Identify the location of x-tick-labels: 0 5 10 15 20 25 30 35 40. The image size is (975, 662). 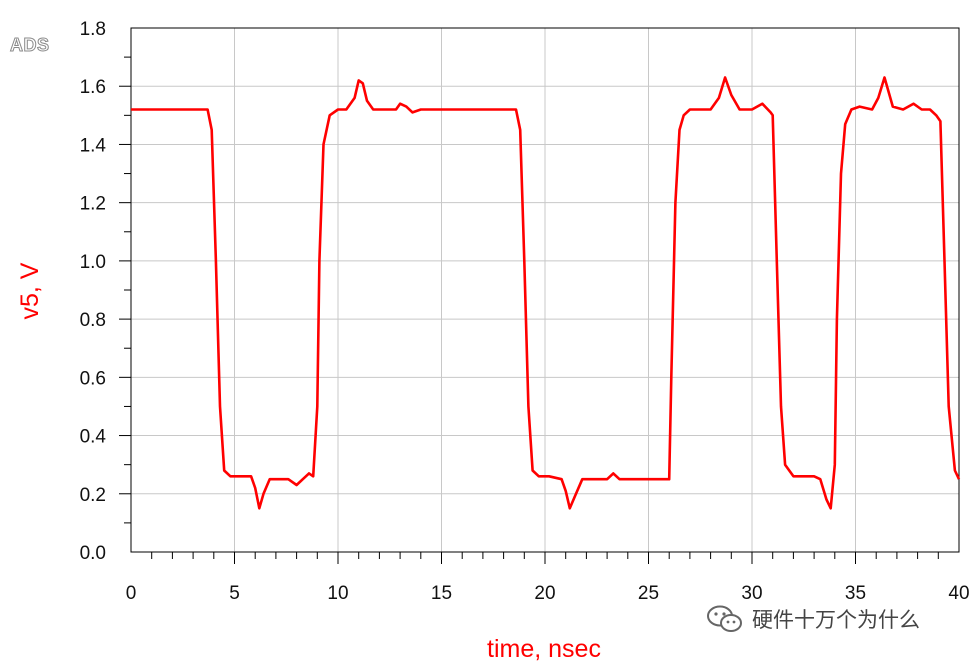
(548, 593).